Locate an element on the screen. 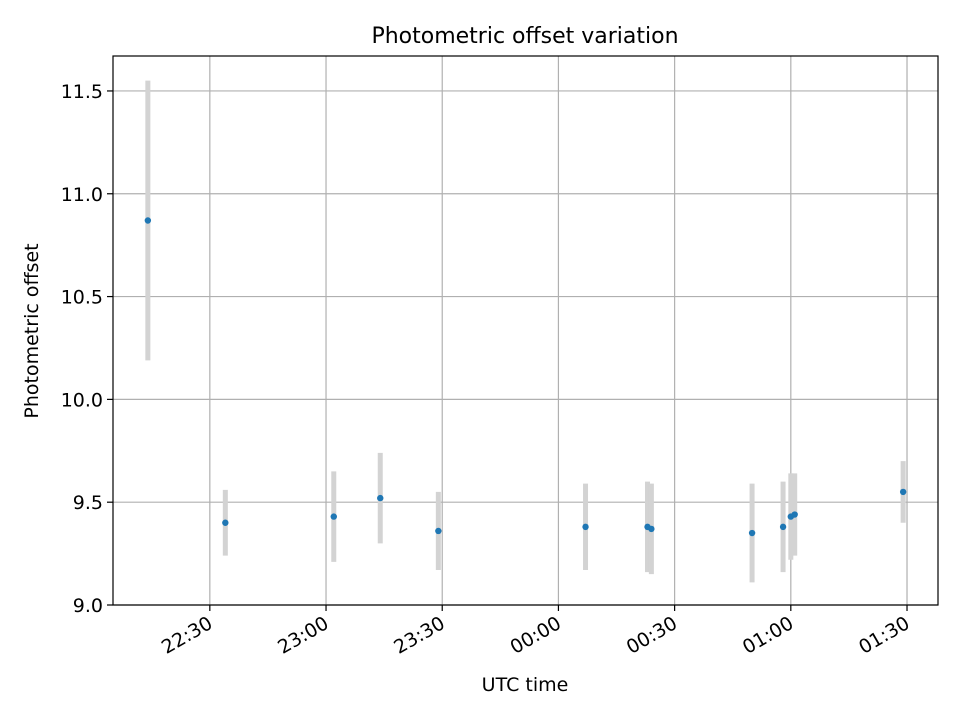  chart-title: Photometric offset variation is located at coordinates (524, 36).